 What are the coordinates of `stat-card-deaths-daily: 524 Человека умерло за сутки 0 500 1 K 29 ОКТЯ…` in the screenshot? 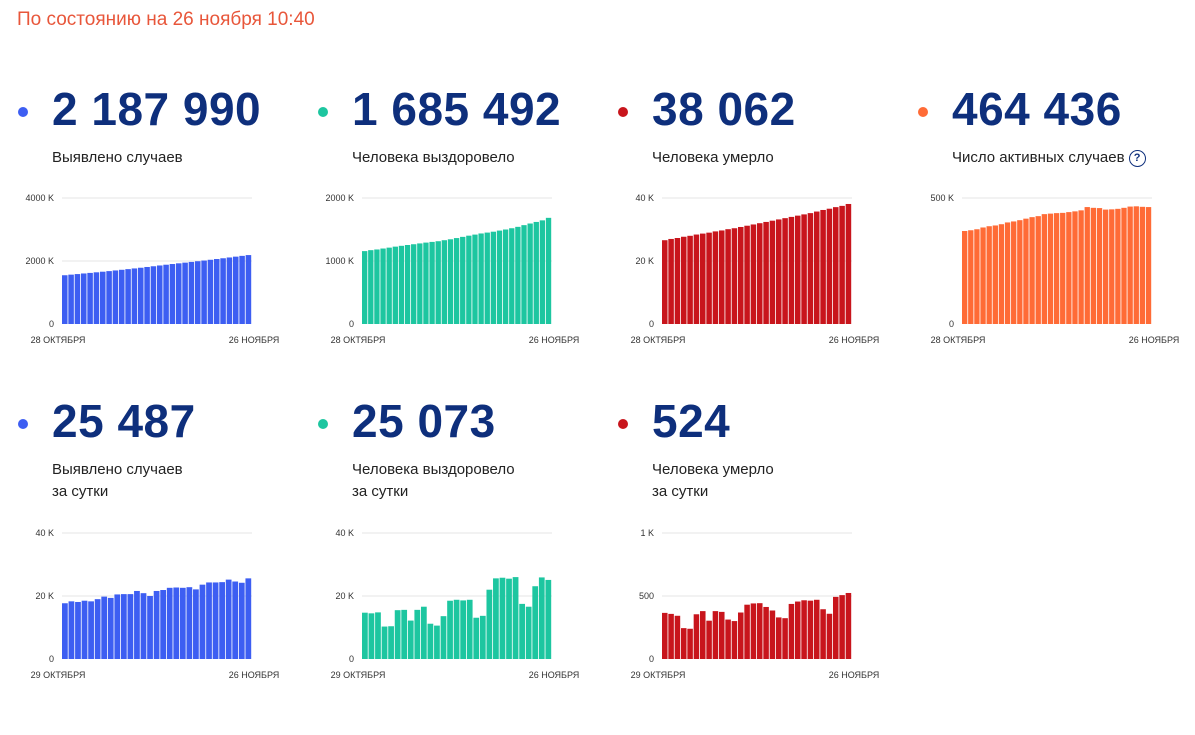 It's located at (768, 565).